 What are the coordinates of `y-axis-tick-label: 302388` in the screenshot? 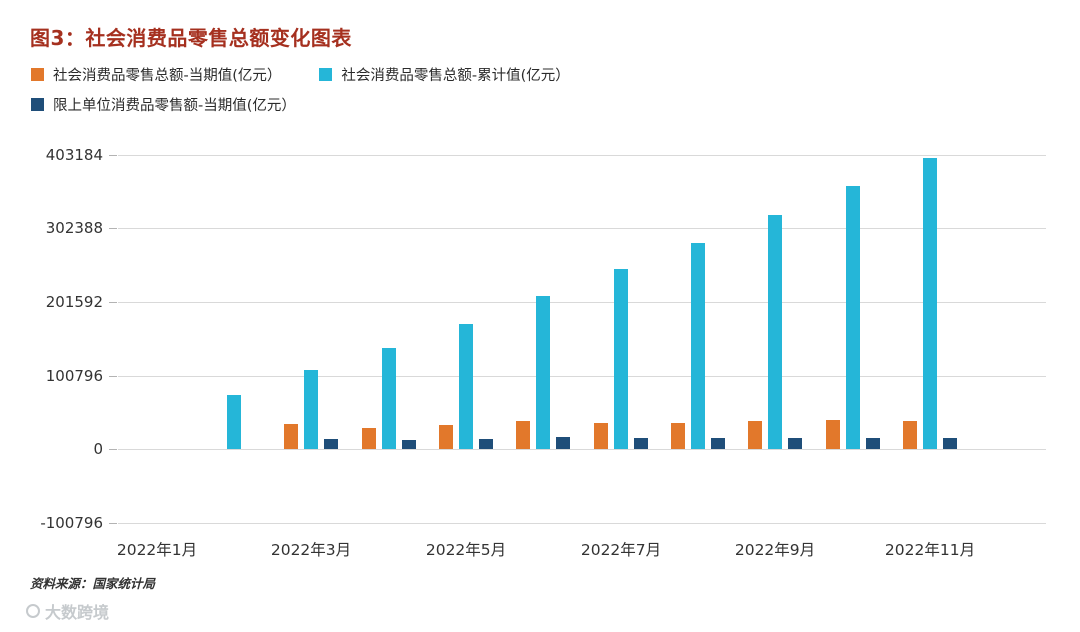 It's located at (74, 228).